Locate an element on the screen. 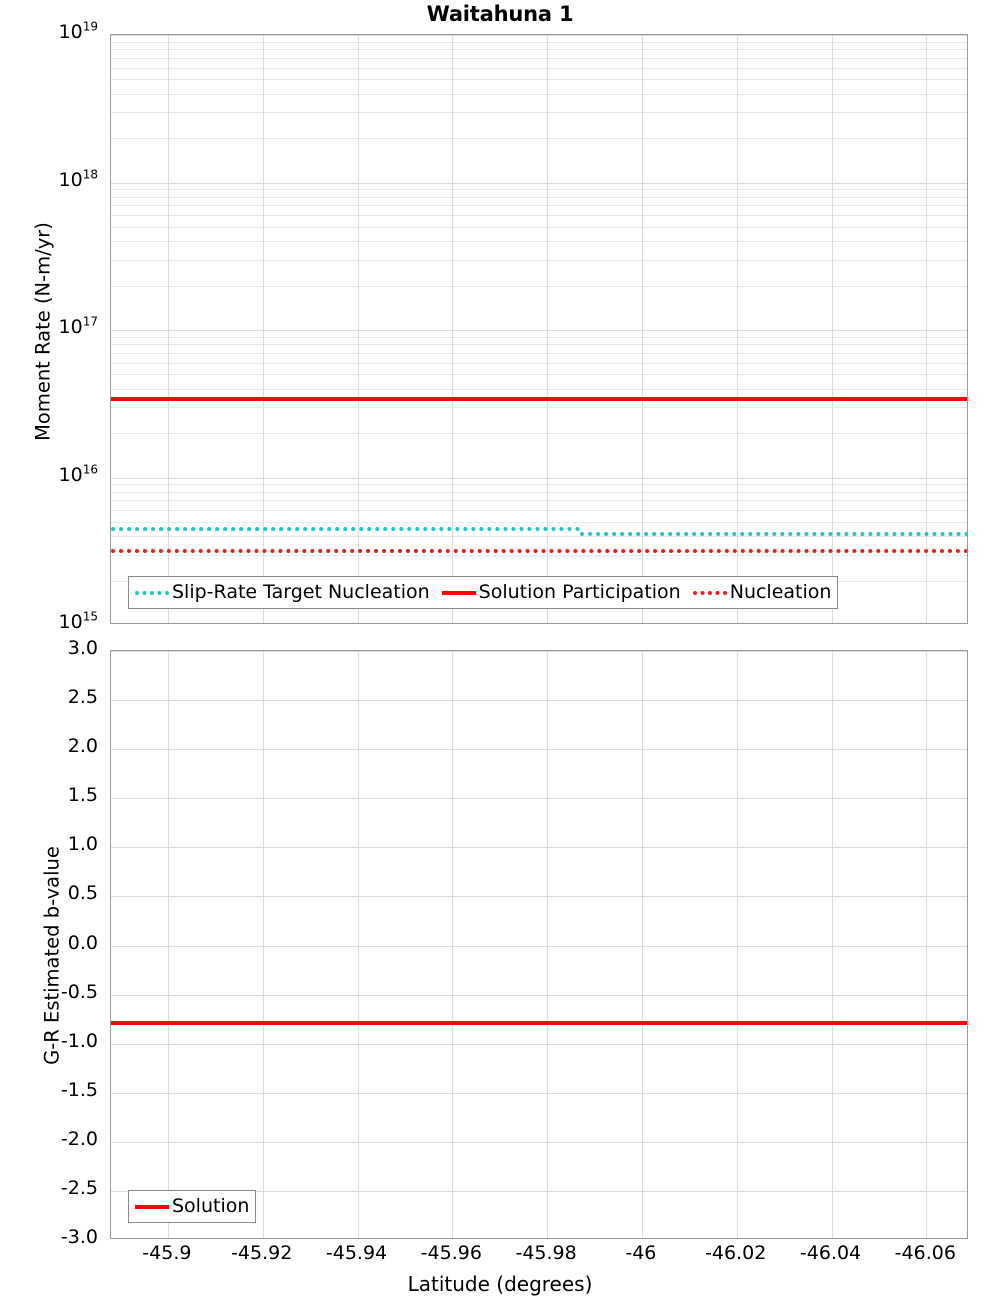 This screenshot has width=1000, height=1300. legend-bottom: Solution is located at coordinates (192, 1206).